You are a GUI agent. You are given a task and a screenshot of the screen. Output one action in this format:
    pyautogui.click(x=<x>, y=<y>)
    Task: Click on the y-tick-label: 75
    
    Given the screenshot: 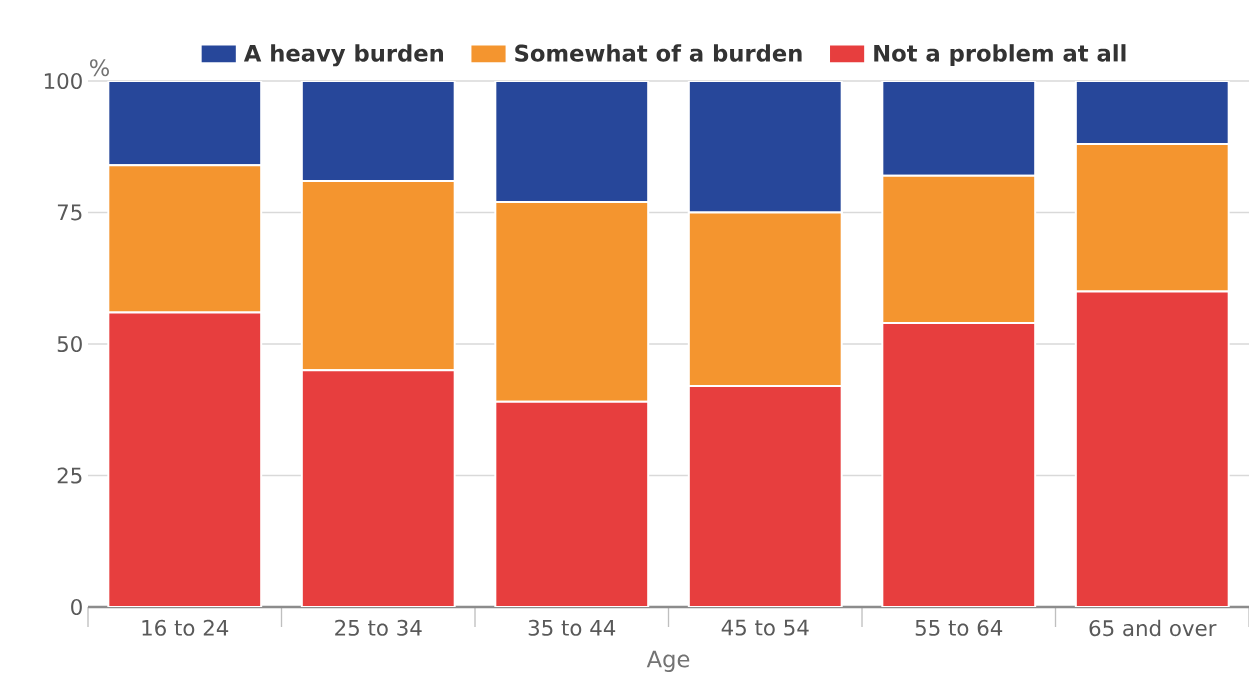 What is the action you would take?
    pyautogui.click(x=69, y=212)
    